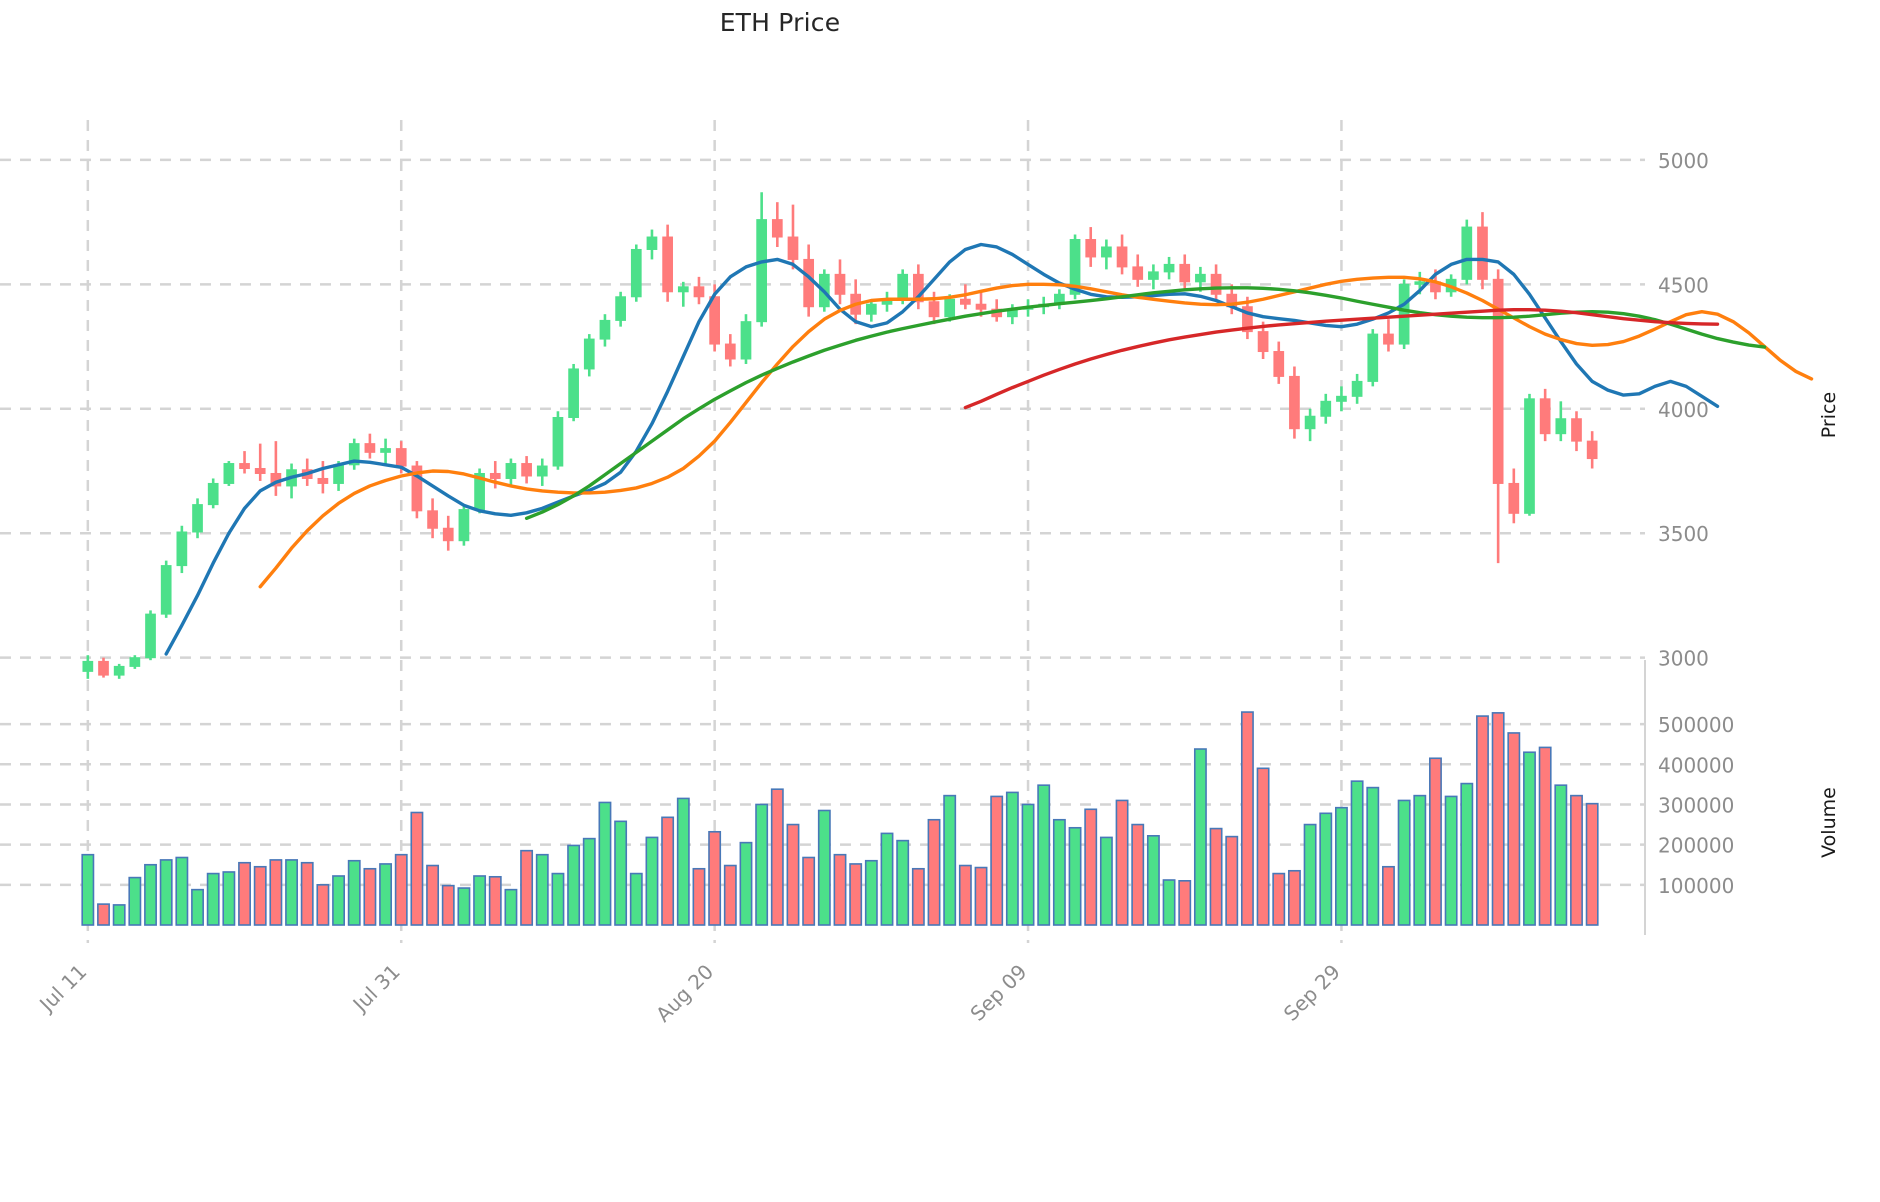  Describe the element at coordinates (62, 989) in the screenshot. I see `x-tick-label: Jul 11` at that location.